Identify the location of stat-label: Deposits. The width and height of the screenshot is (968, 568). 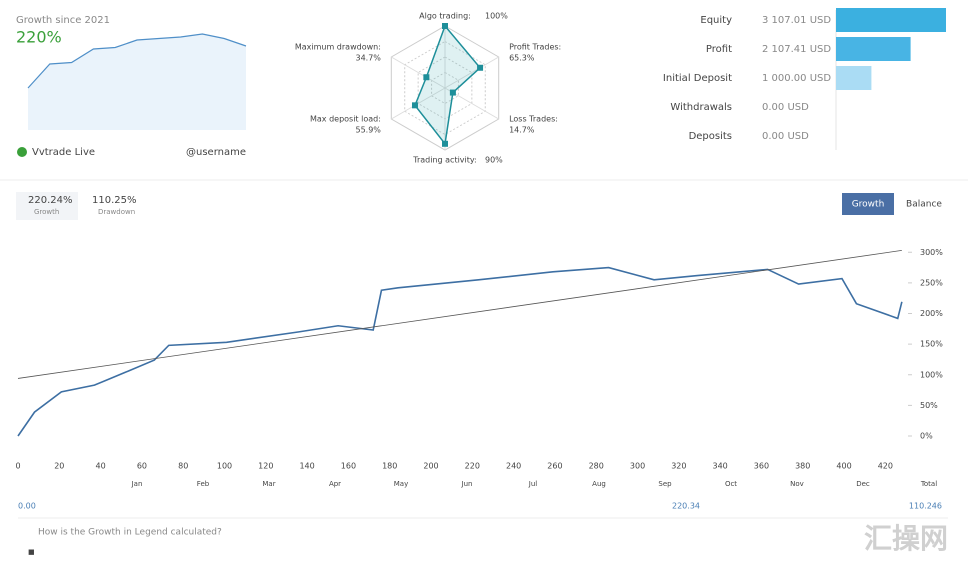
(710, 136).